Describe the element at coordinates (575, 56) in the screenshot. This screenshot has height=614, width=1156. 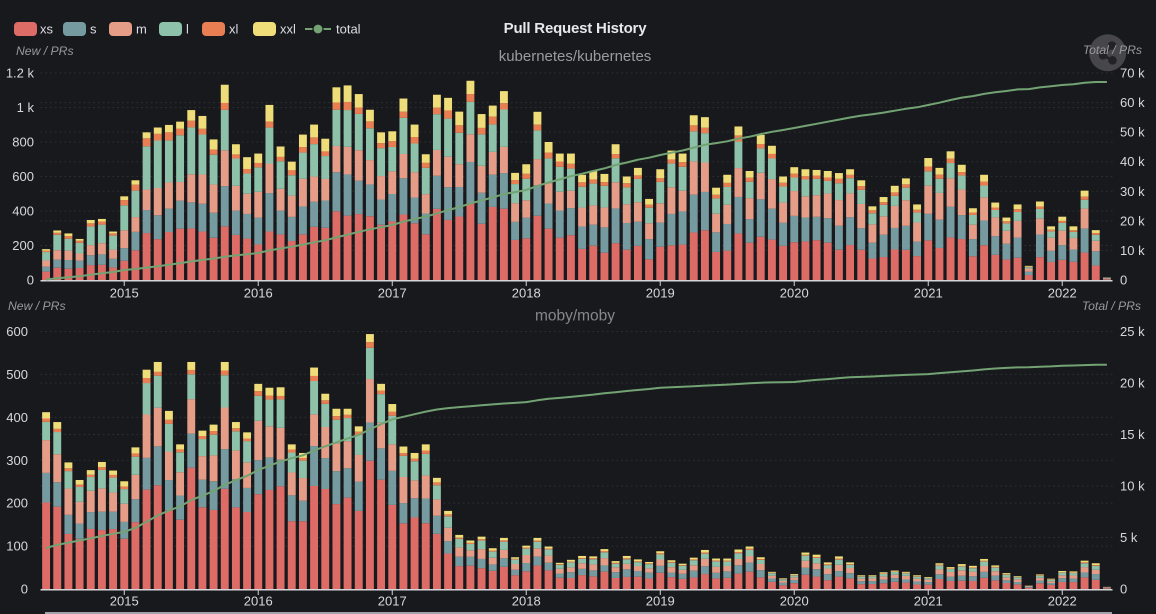
I see `svg-text: kubernetes/kubernetes` at that location.